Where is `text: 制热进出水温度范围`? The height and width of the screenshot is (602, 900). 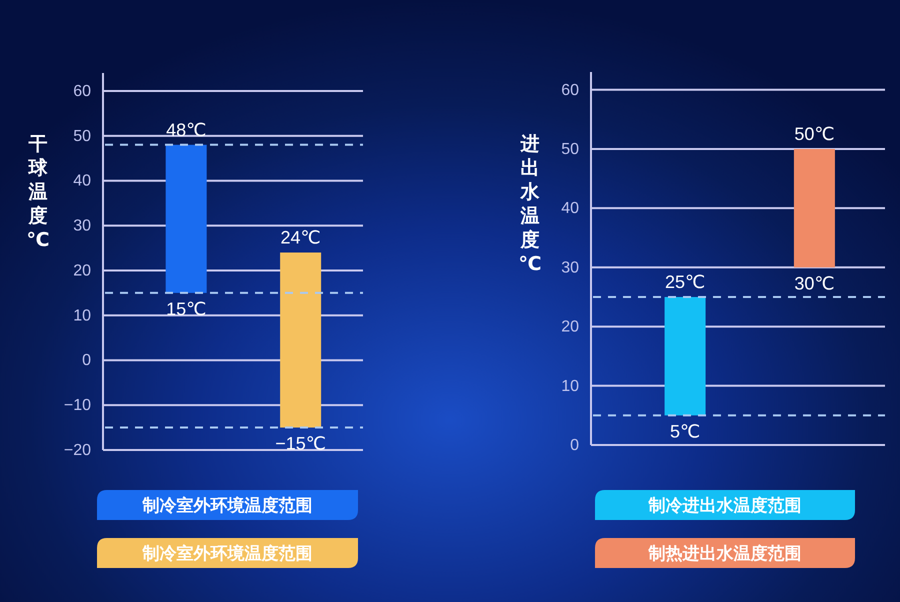
text: 制热进出水温度范围 is located at coordinates (725, 553).